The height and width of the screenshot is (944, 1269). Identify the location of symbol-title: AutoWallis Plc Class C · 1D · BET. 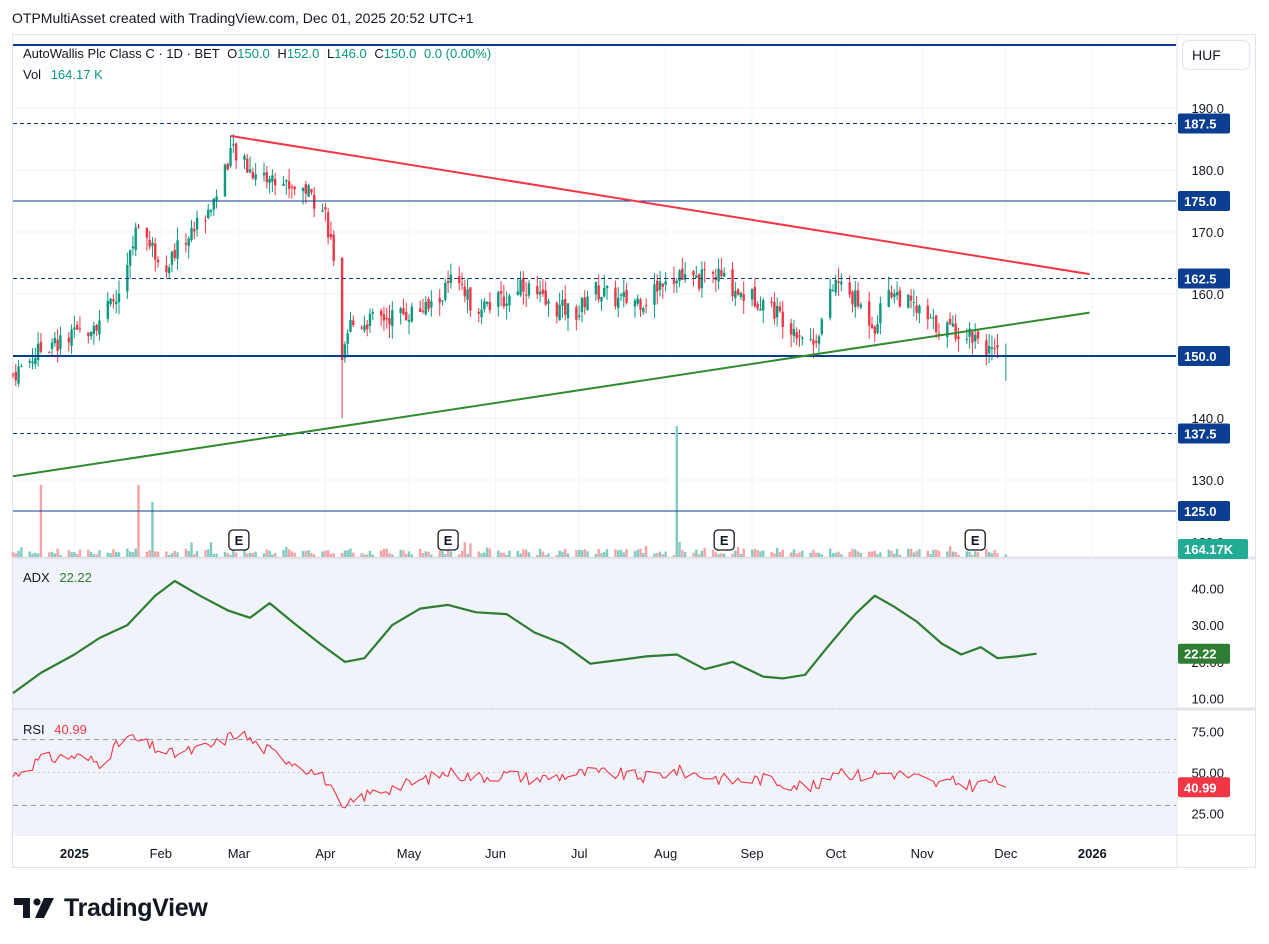
(121, 53).